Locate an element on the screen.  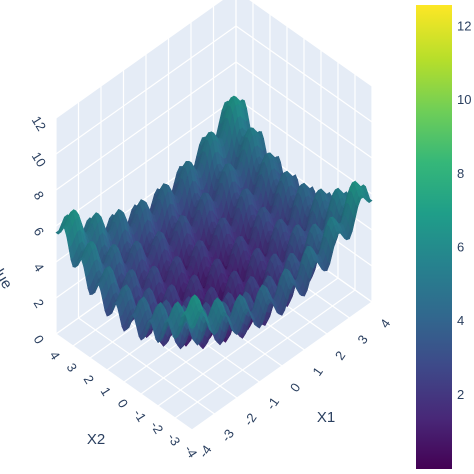
colorbar-tick-label: 6 is located at coordinates (460, 246).